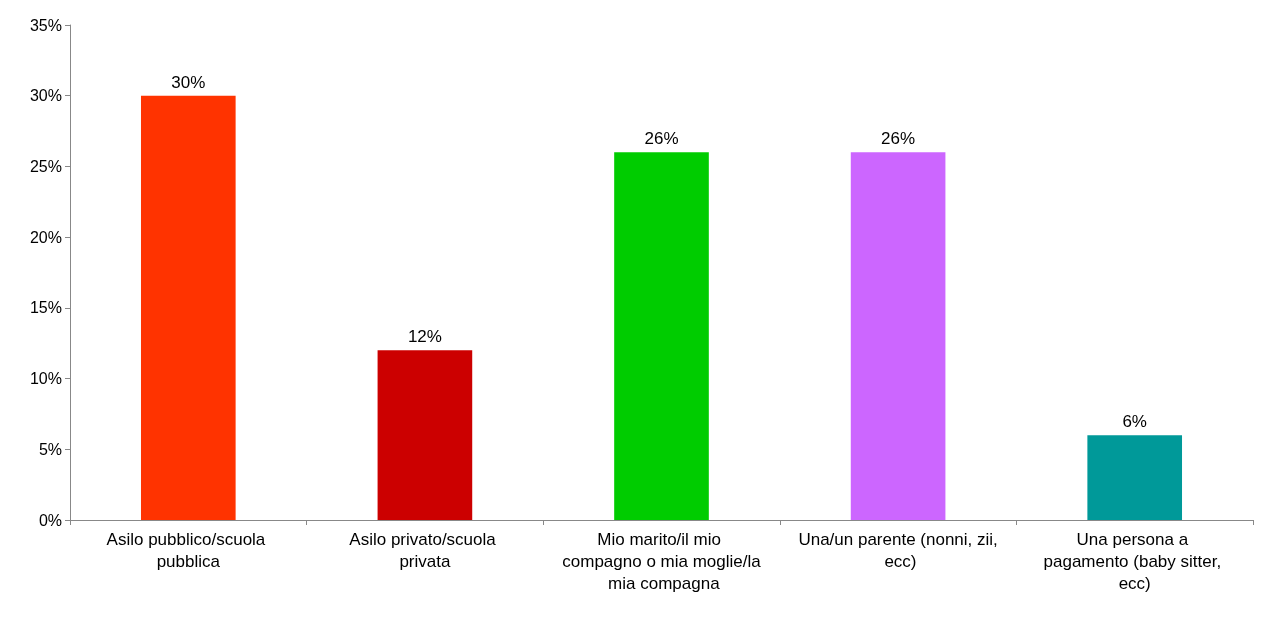 The image size is (1268, 624). I want to click on y-tick-label: 15%, so click(45, 308).